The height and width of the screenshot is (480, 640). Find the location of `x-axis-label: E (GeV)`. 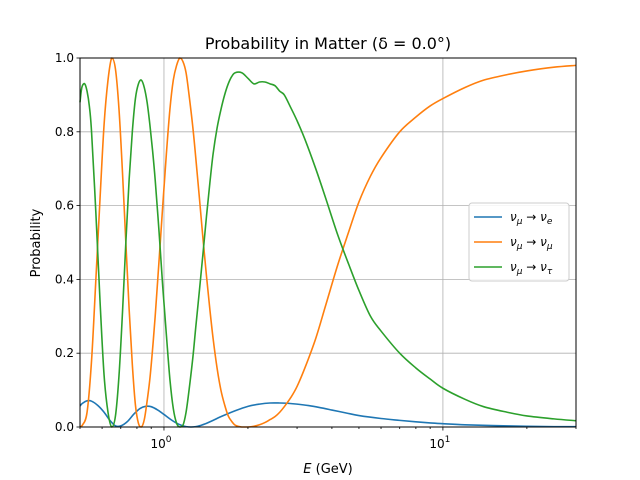

x-axis-label: E (GeV) is located at coordinates (327, 469).